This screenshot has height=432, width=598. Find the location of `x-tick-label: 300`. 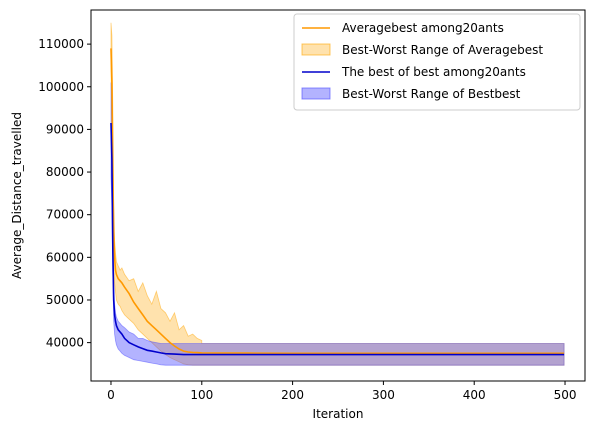

x-tick-label: 300 is located at coordinates (383, 395).